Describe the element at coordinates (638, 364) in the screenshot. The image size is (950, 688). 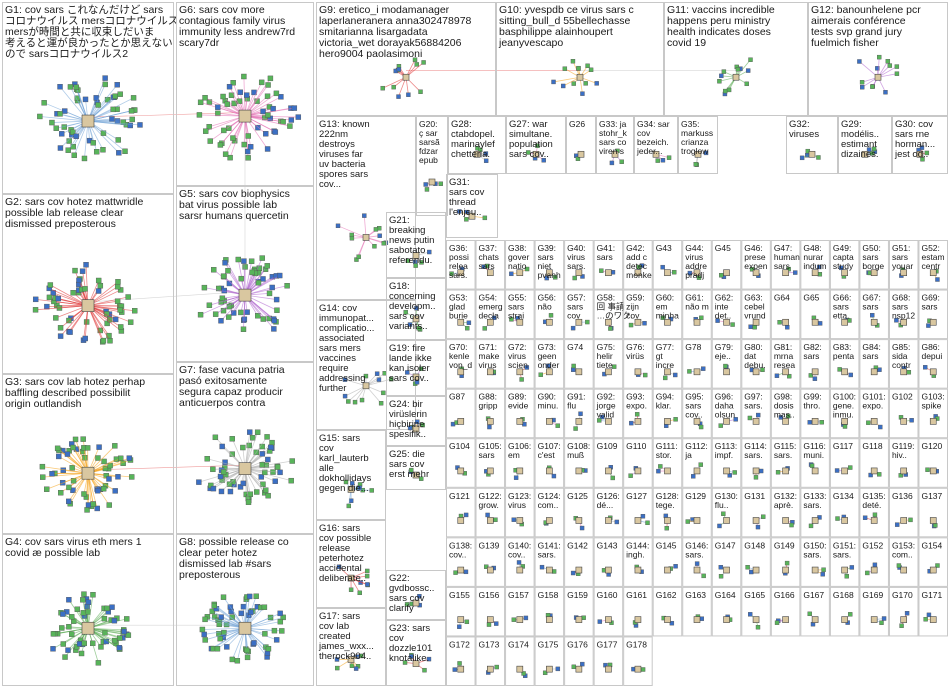
I see `group-cell-g76: G76:virüs` at that location.